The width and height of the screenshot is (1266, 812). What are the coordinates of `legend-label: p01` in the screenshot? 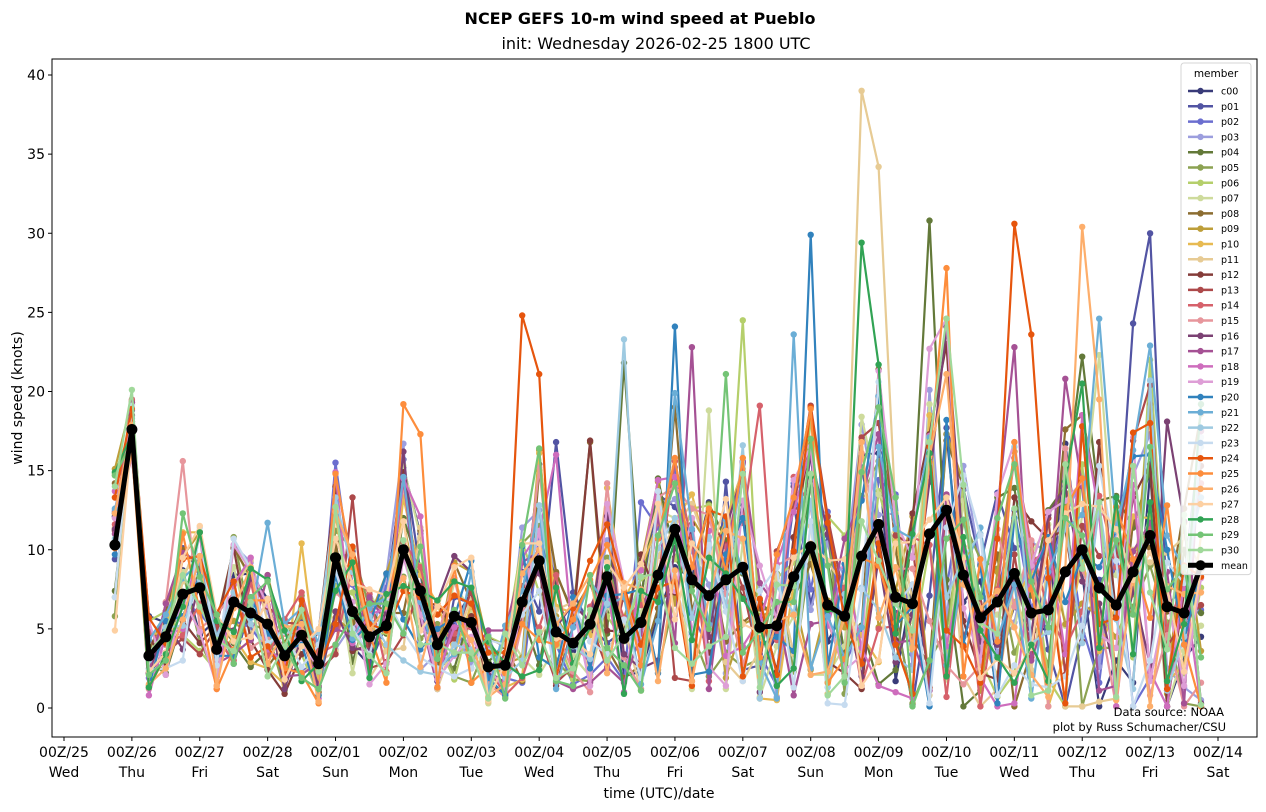 It's located at (1230, 107).